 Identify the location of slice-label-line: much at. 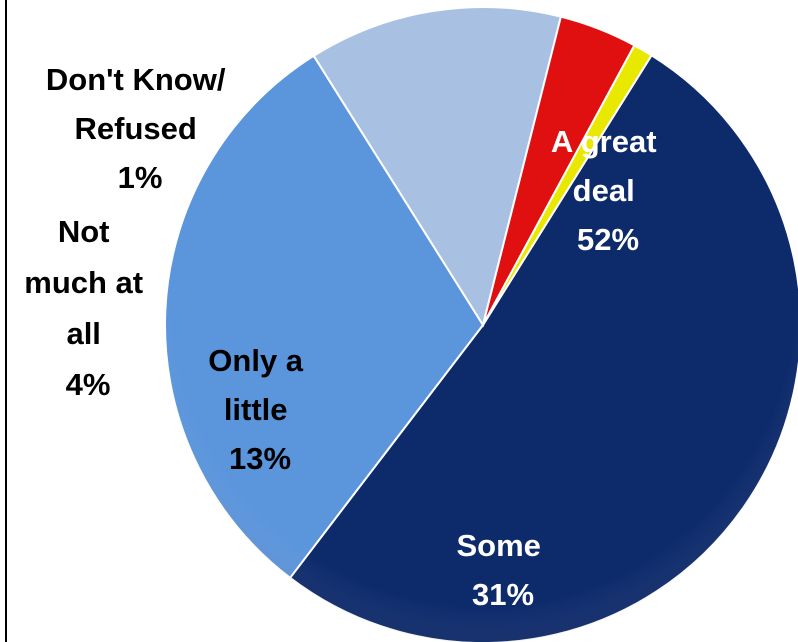
(83, 282).